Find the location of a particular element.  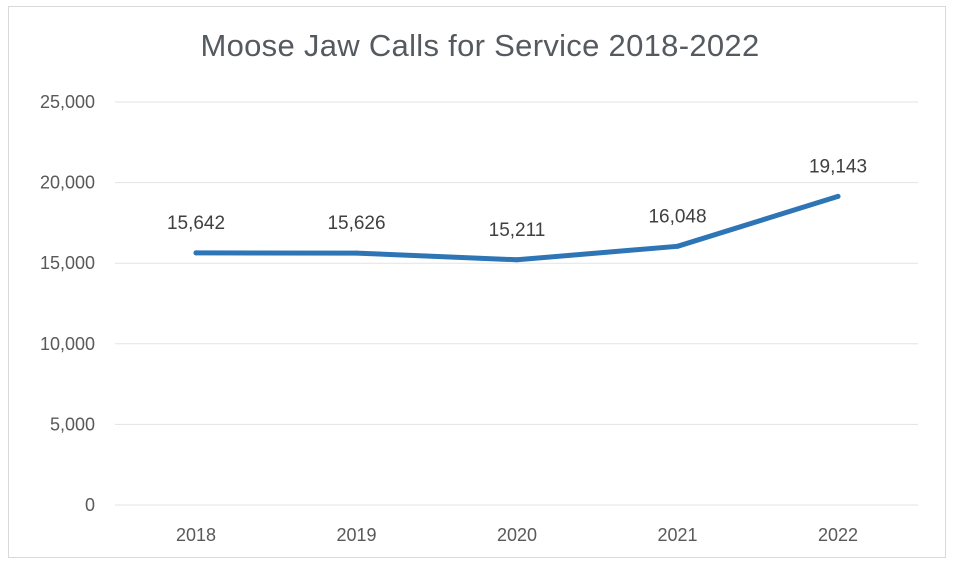

x-tick-label: 2018 is located at coordinates (196, 535).